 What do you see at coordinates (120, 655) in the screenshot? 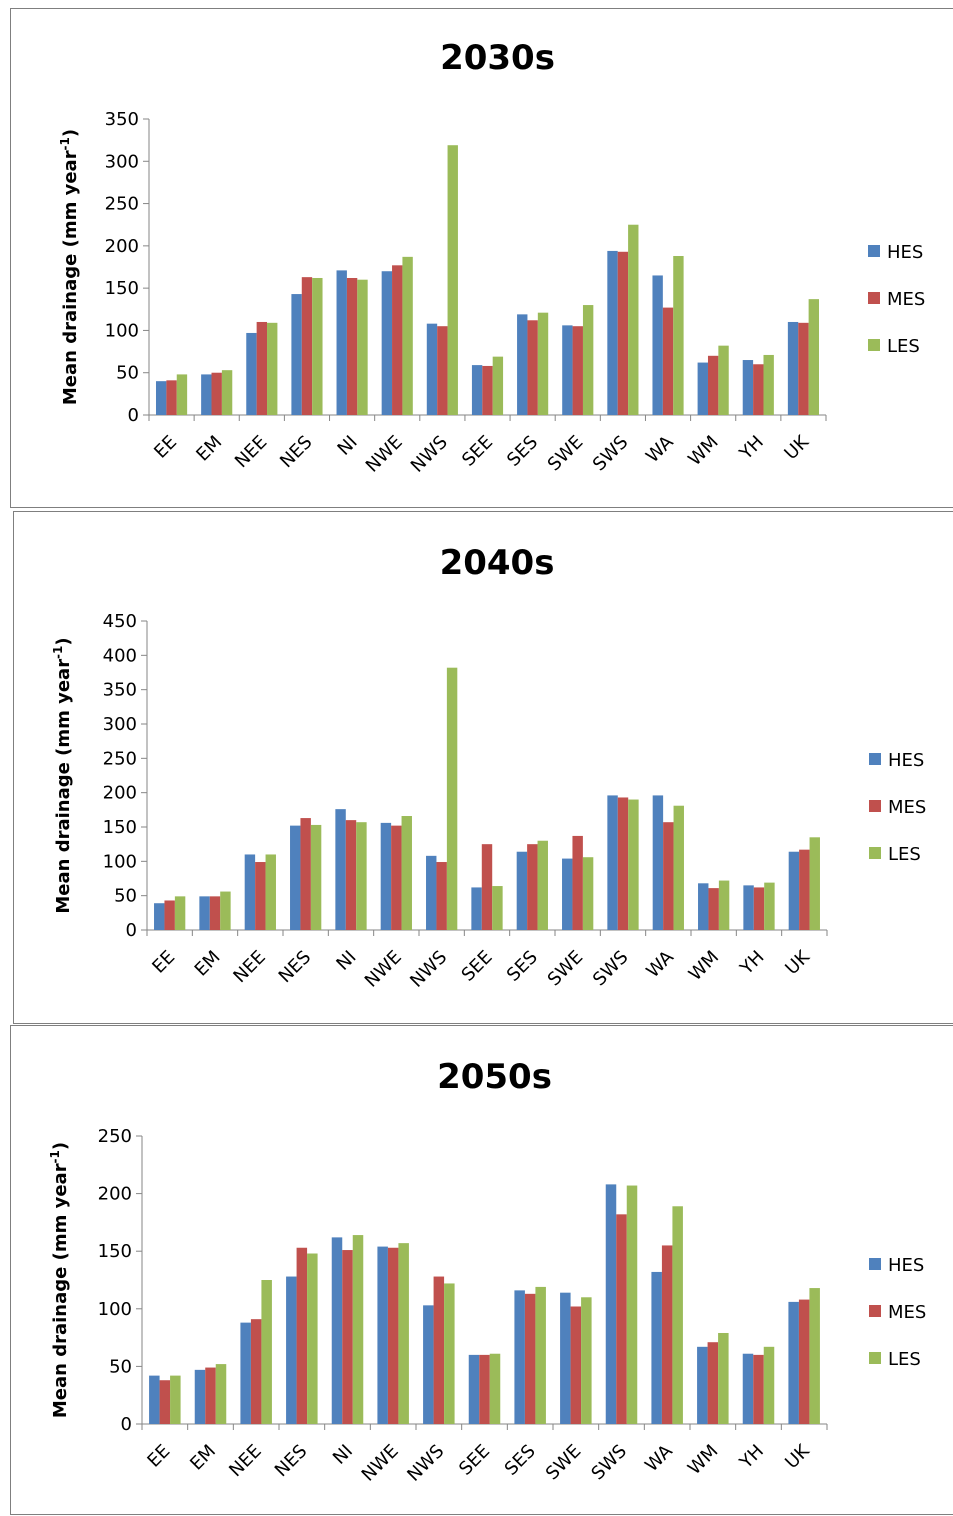
I see `y-tick-label: 400` at bounding box center [120, 655].